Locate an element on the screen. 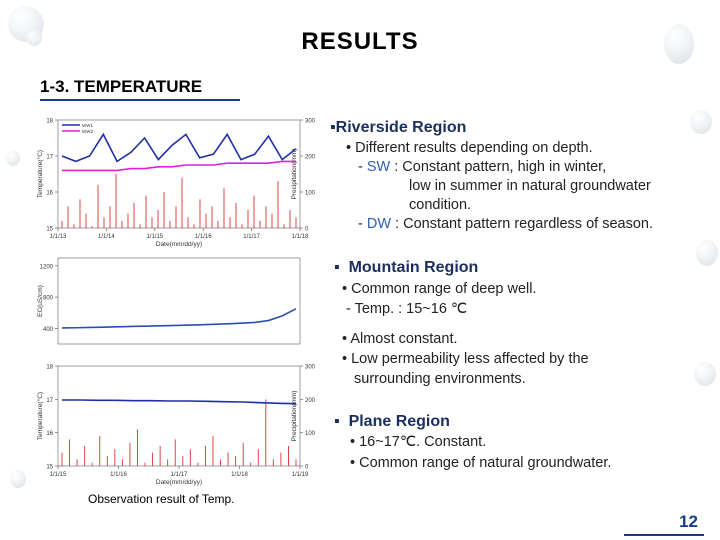  plane-bullet-2: • Common range of natural groundwater. is located at coordinates (481, 463).